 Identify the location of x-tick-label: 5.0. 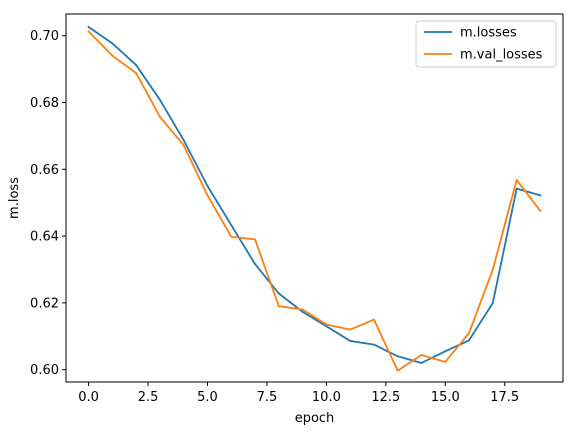
(207, 397).